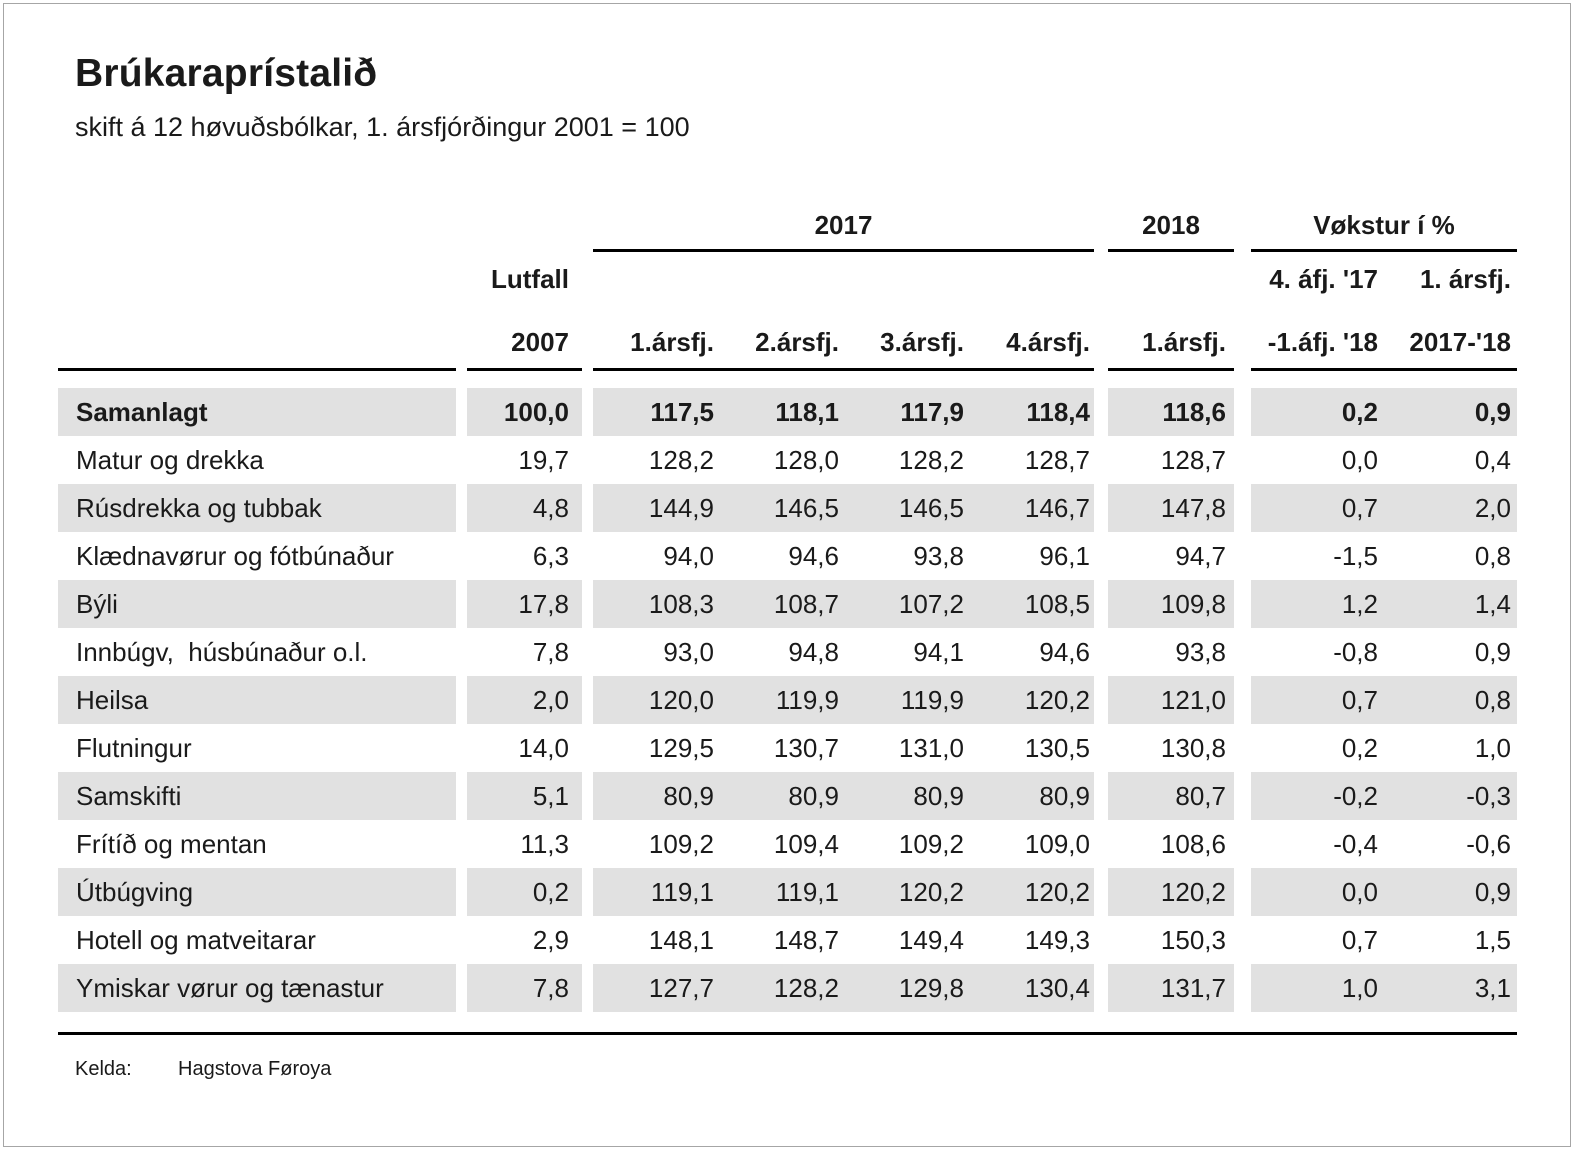  What do you see at coordinates (1323, 279) in the screenshot?
I see `col-header-growth-quarter-line1: 4. áfj. '17` at bounding box center [1323, 279].